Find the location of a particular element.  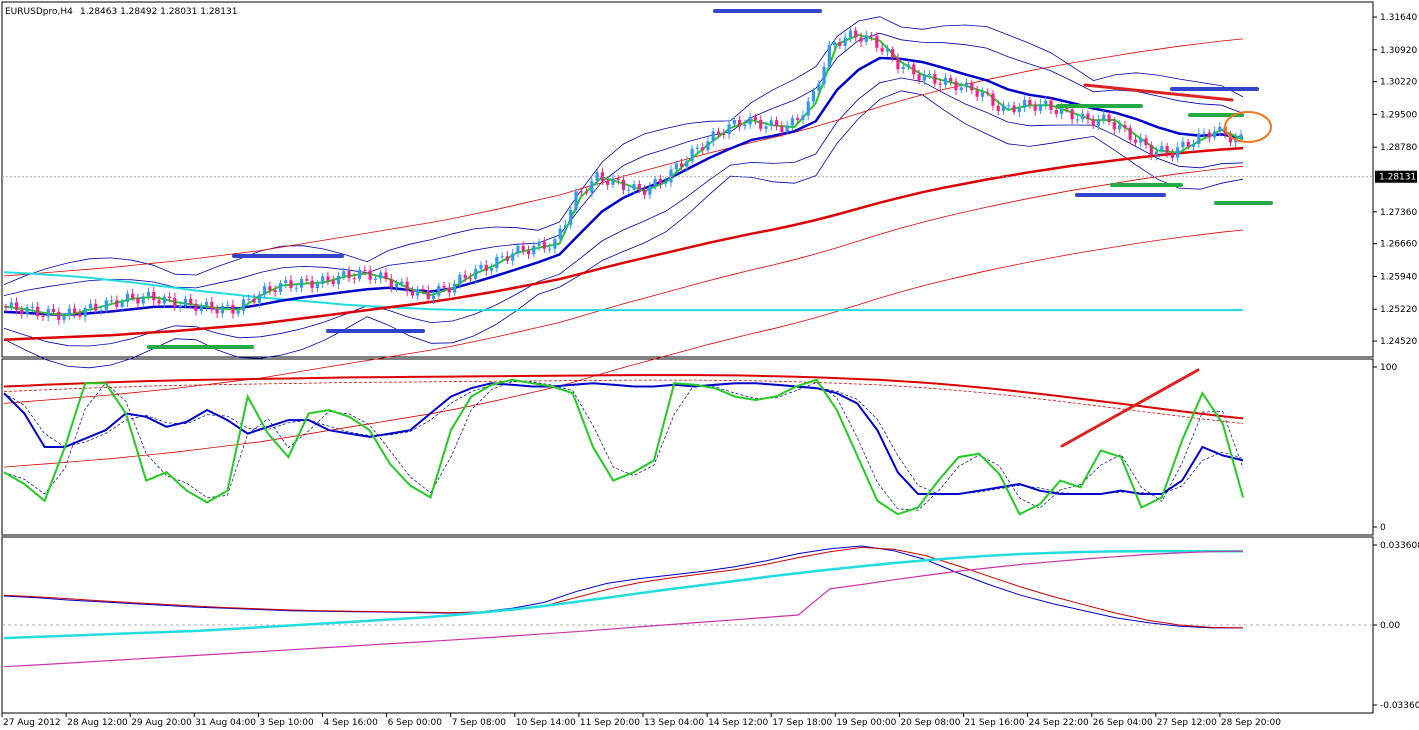

x-tick-label: 27 Sep 12:00 is located at coordinates (1187, 723).